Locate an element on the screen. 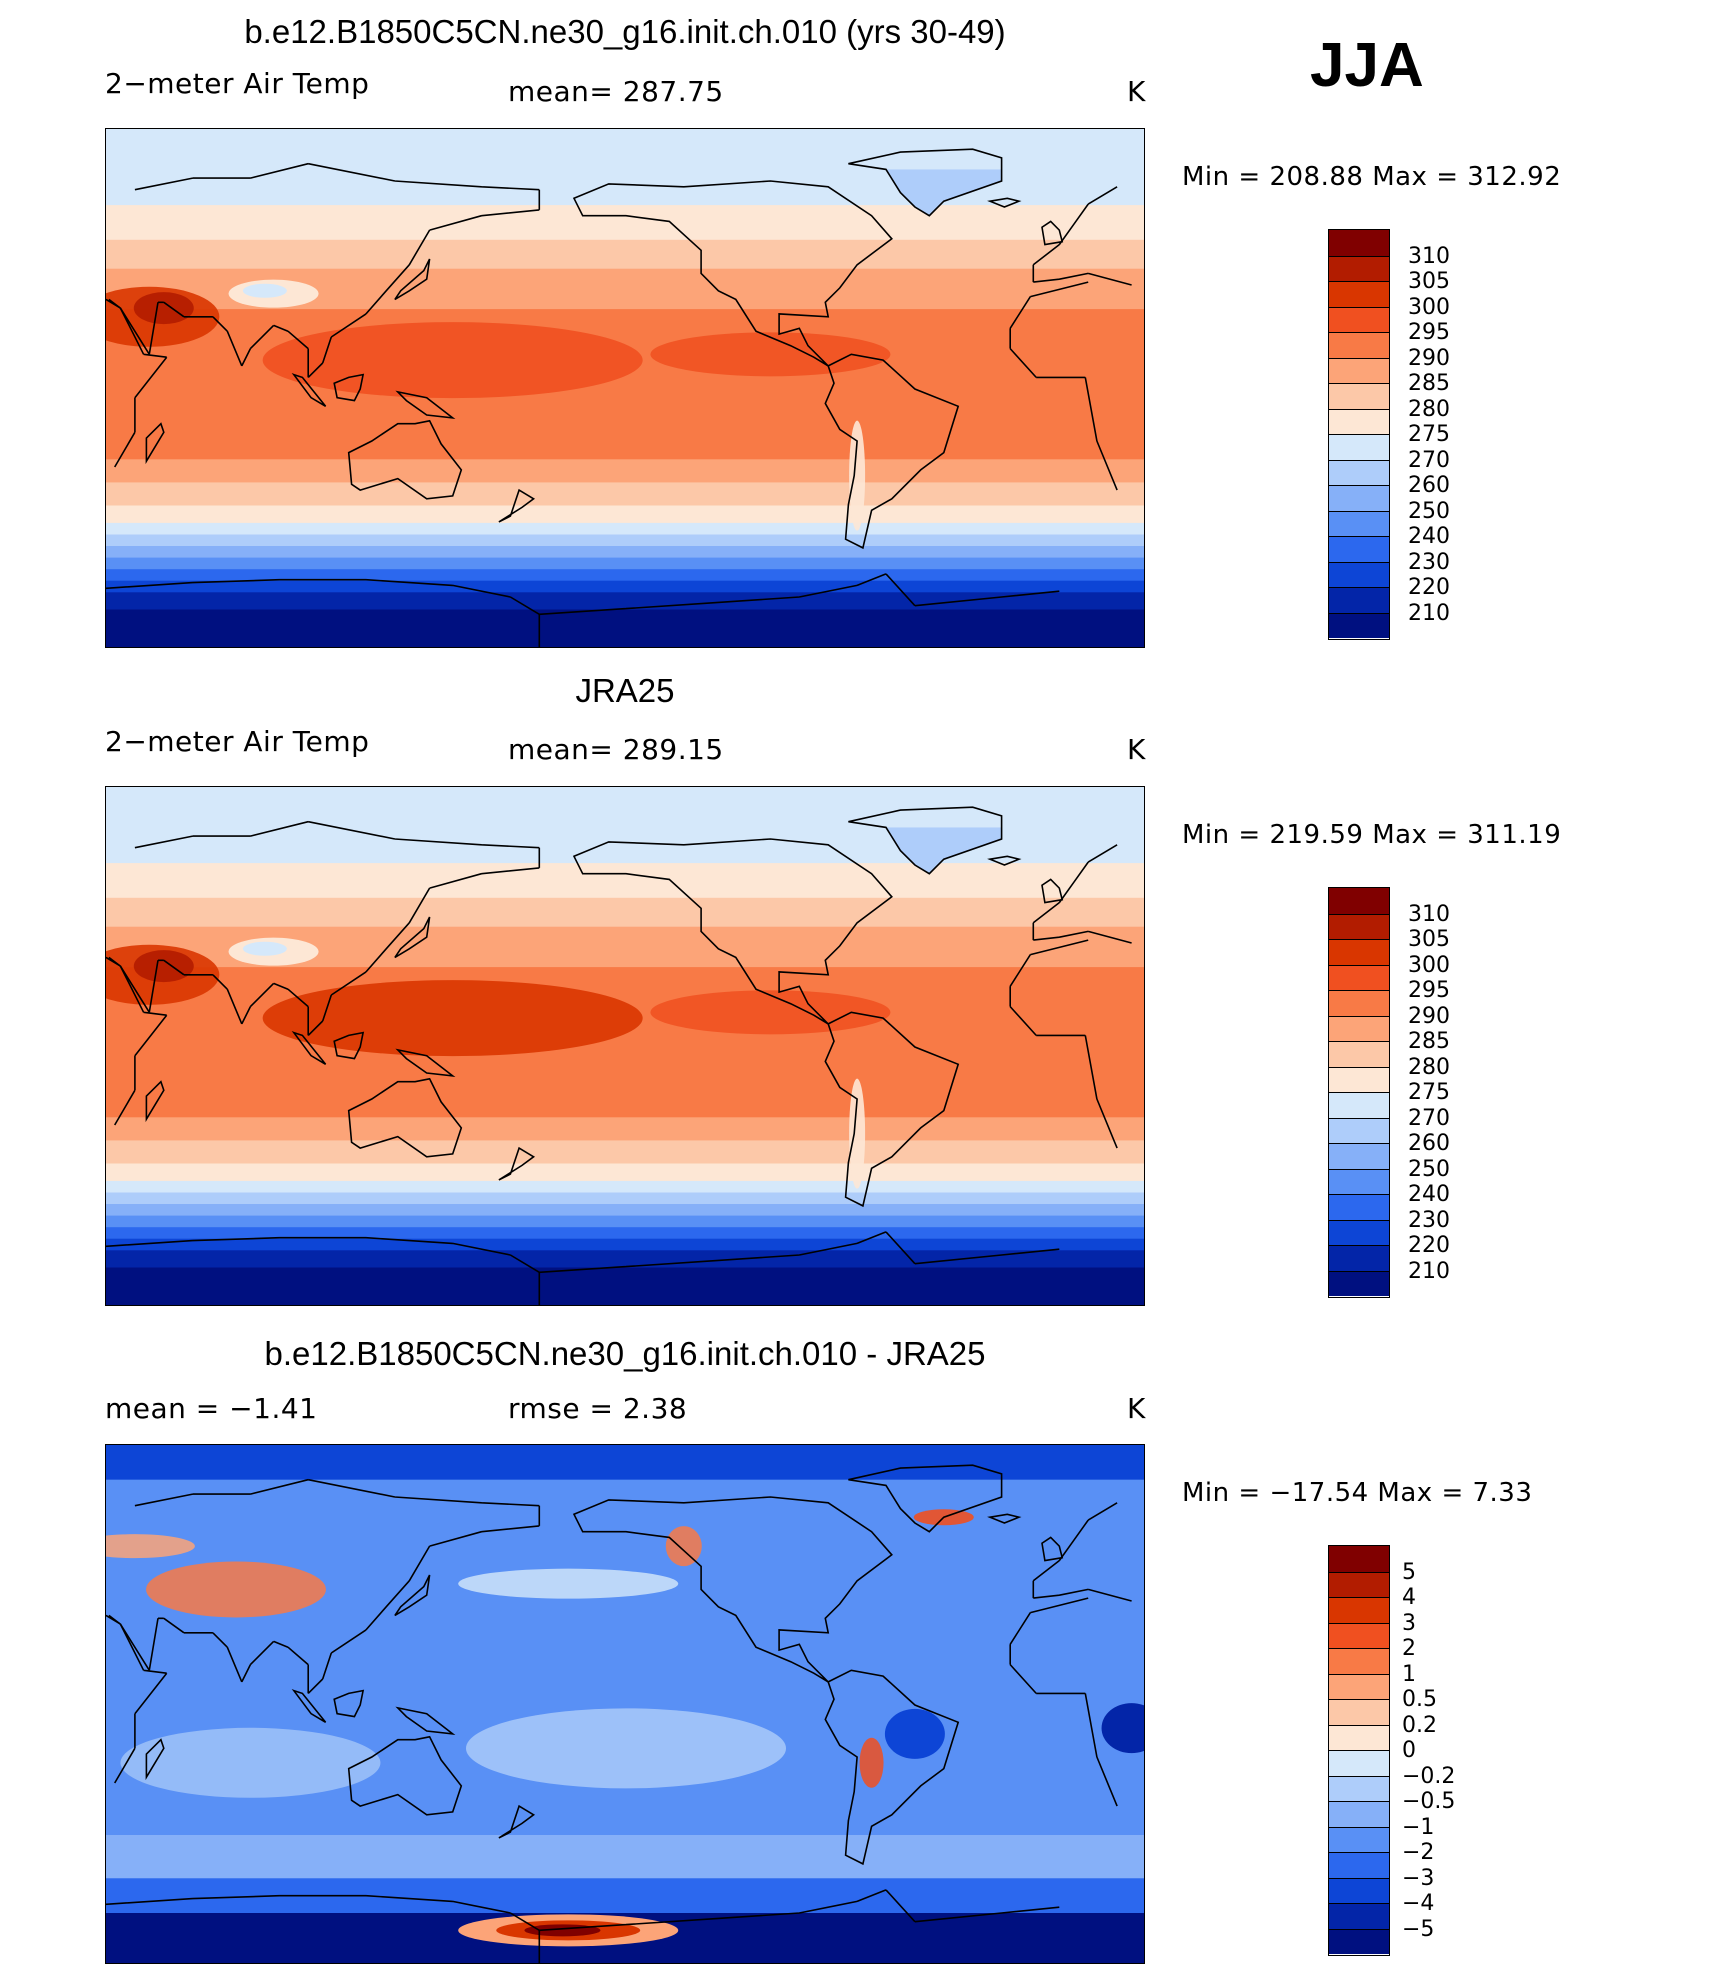 Image resolution: width=1710 pixels, height=1981 pixels. colorbar-label: 295 is located at coordinates (1429, 332).